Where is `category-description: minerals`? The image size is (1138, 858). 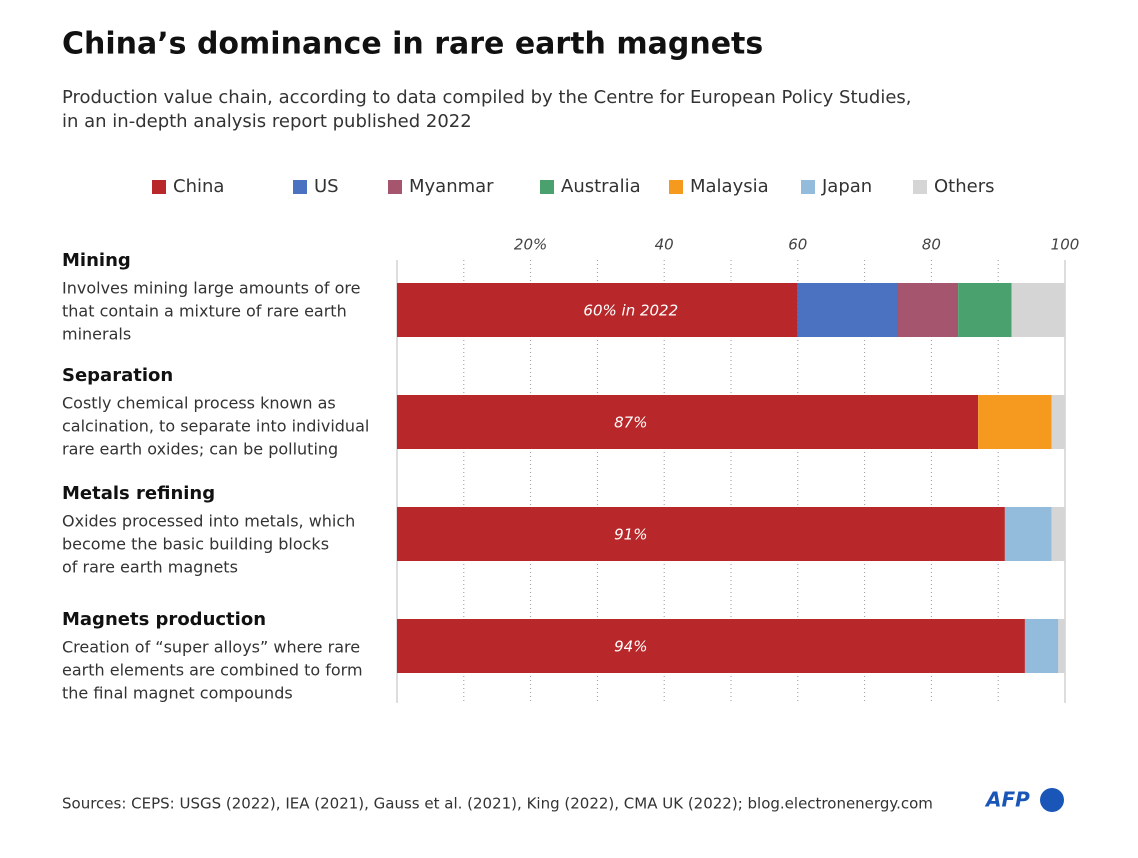 category-description: minerals is located at coordinates (96, 334).